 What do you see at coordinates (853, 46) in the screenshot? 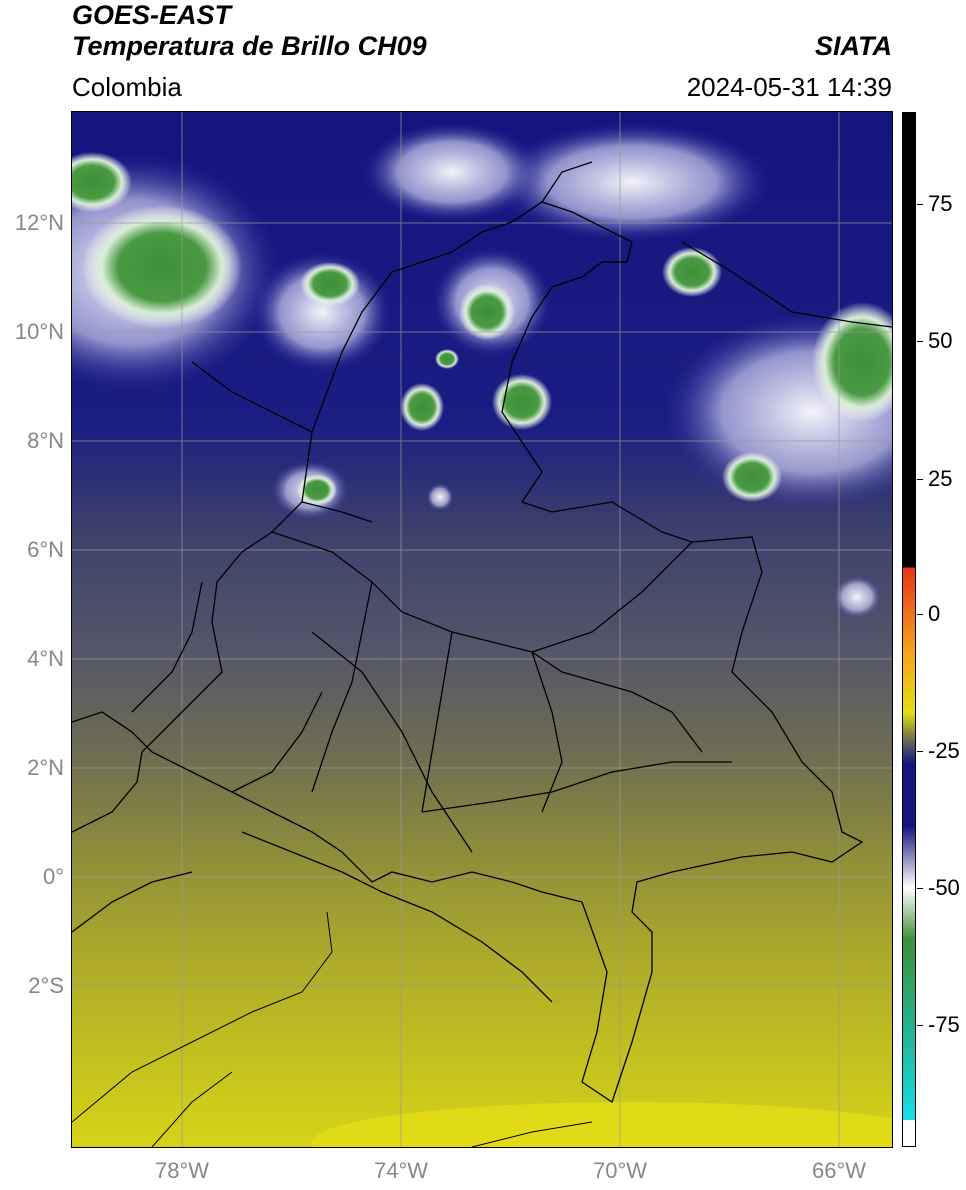
I see `source-label: SIATA` at bounding box center [853, 46].